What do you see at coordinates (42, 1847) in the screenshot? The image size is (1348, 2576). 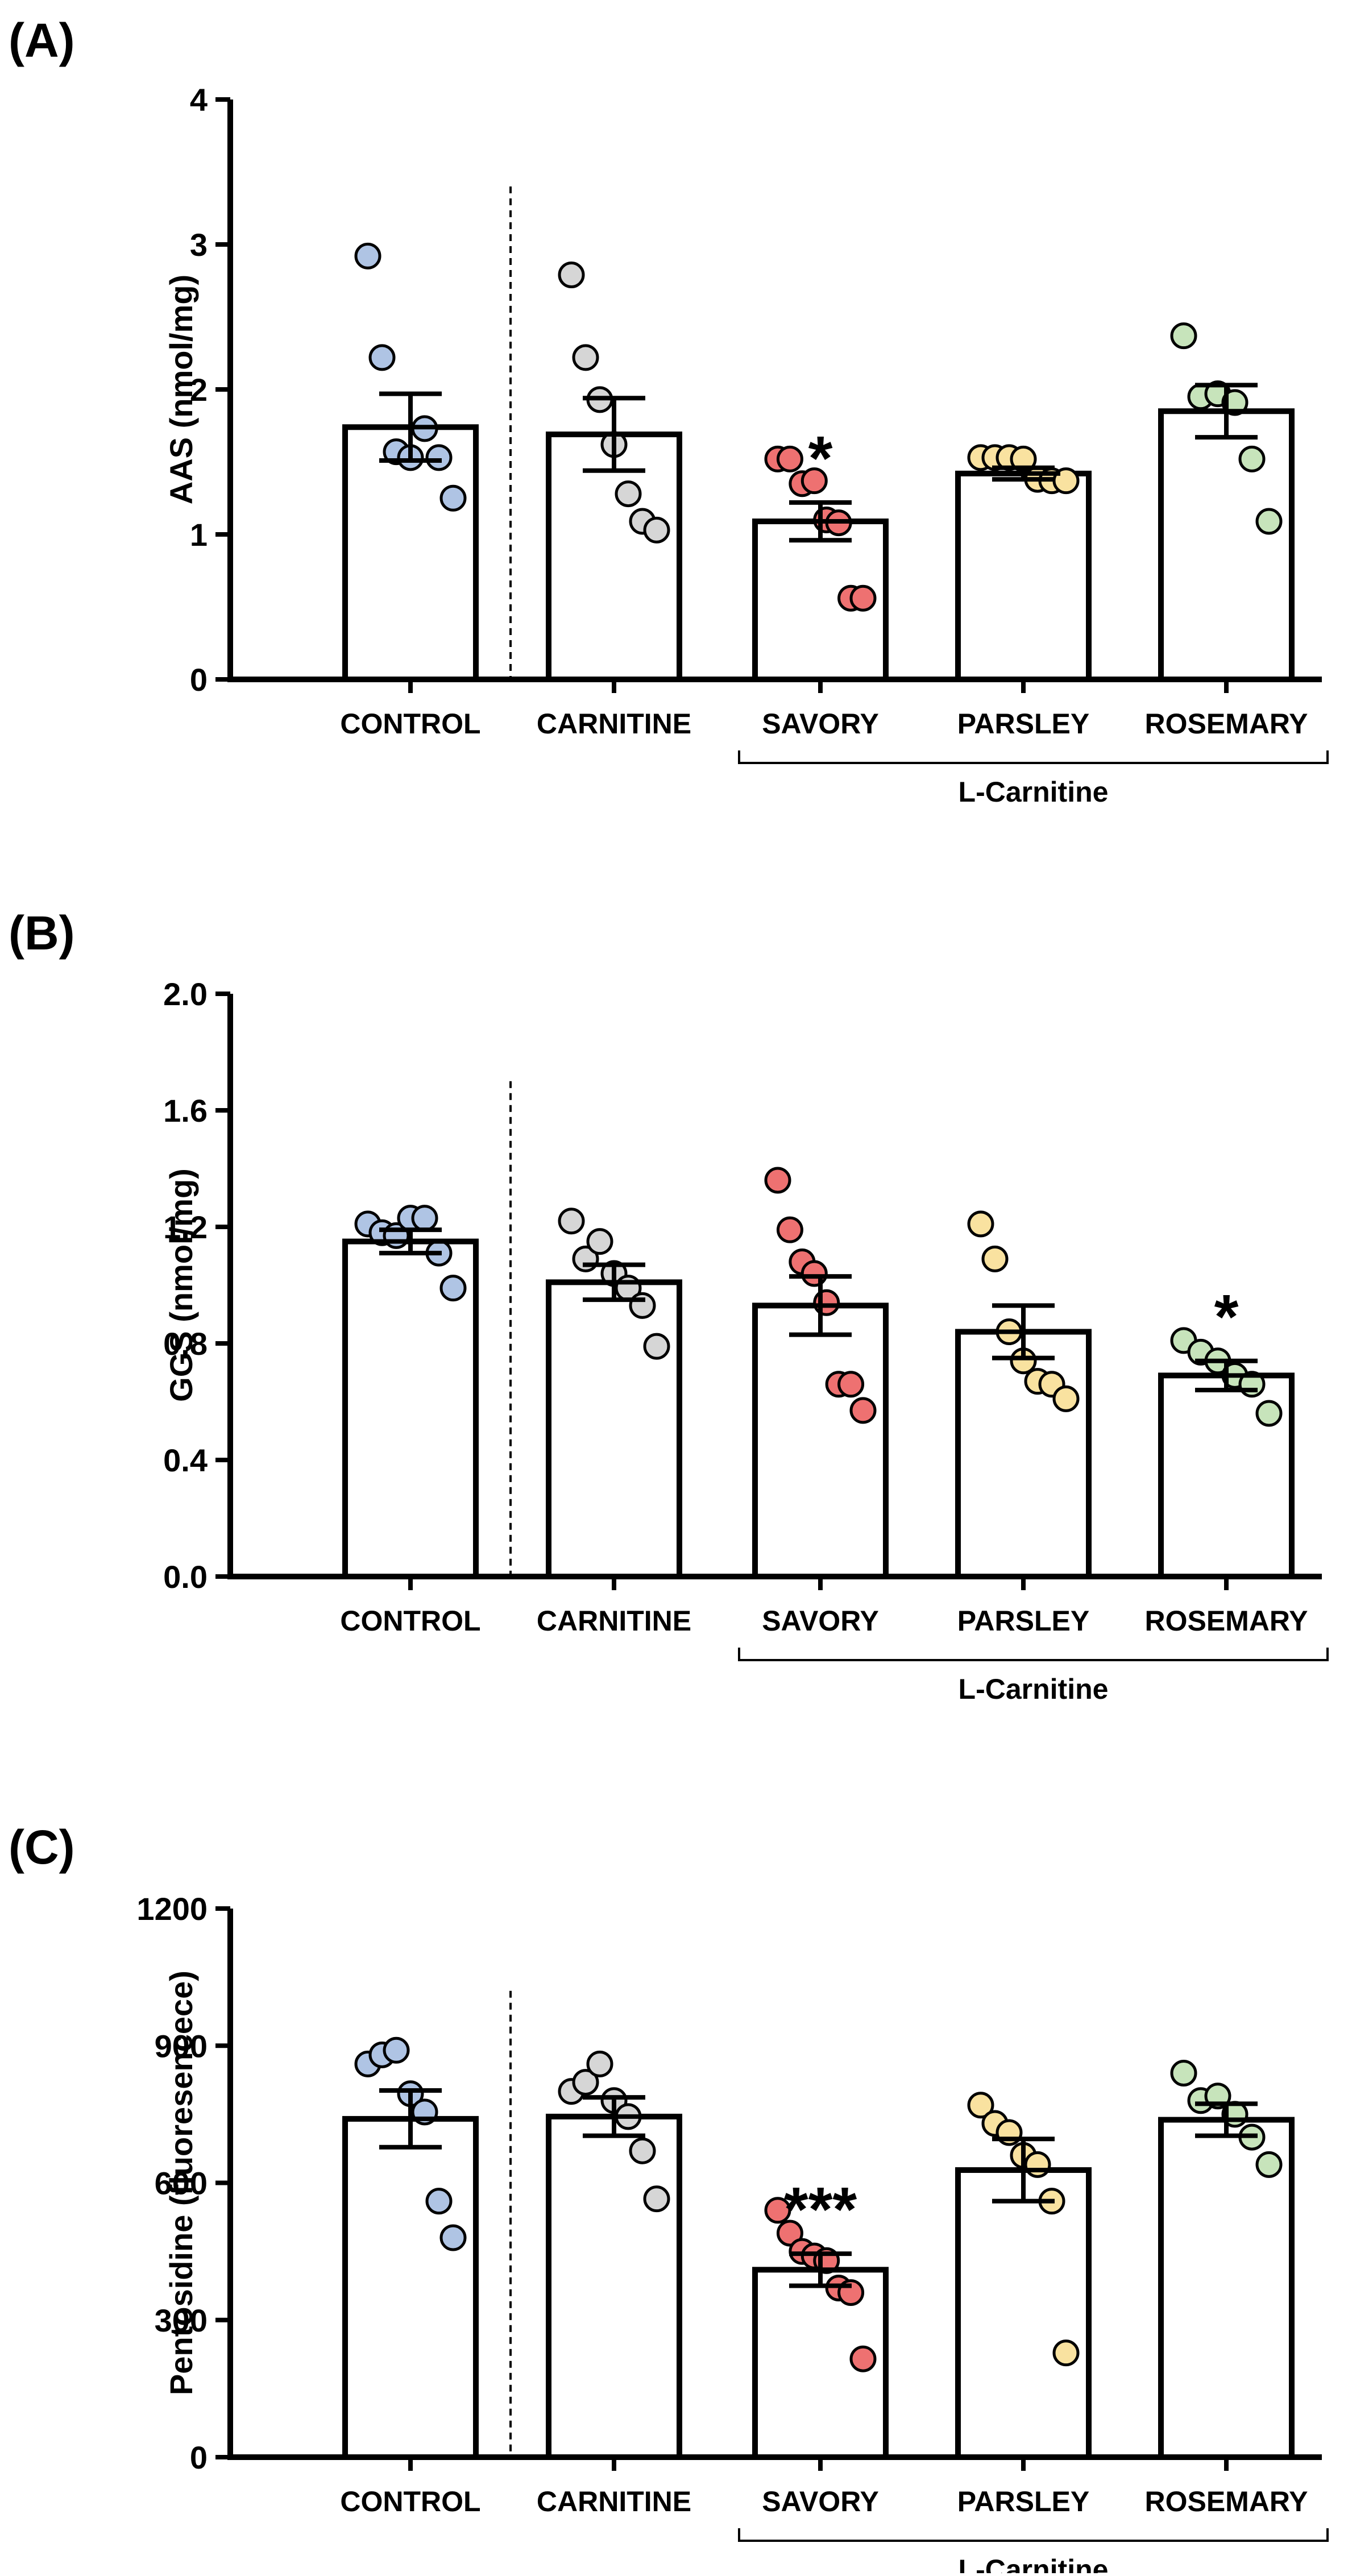 I see `panel-label: (C)` at bounding box center [42, 1847].